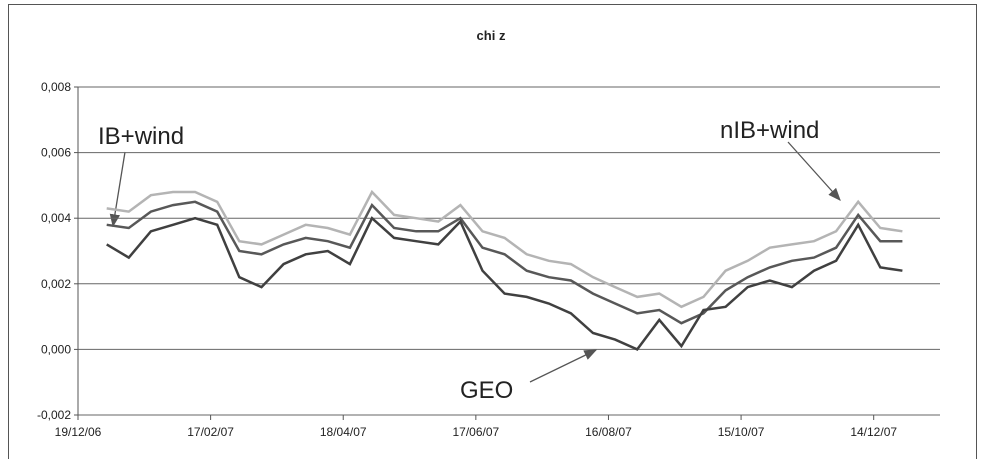 The image size is (982, 464). What do you see at coordinates (486, 390) in the screenshot?
I see `annotation: GEO` at bounding box center [486, 390].